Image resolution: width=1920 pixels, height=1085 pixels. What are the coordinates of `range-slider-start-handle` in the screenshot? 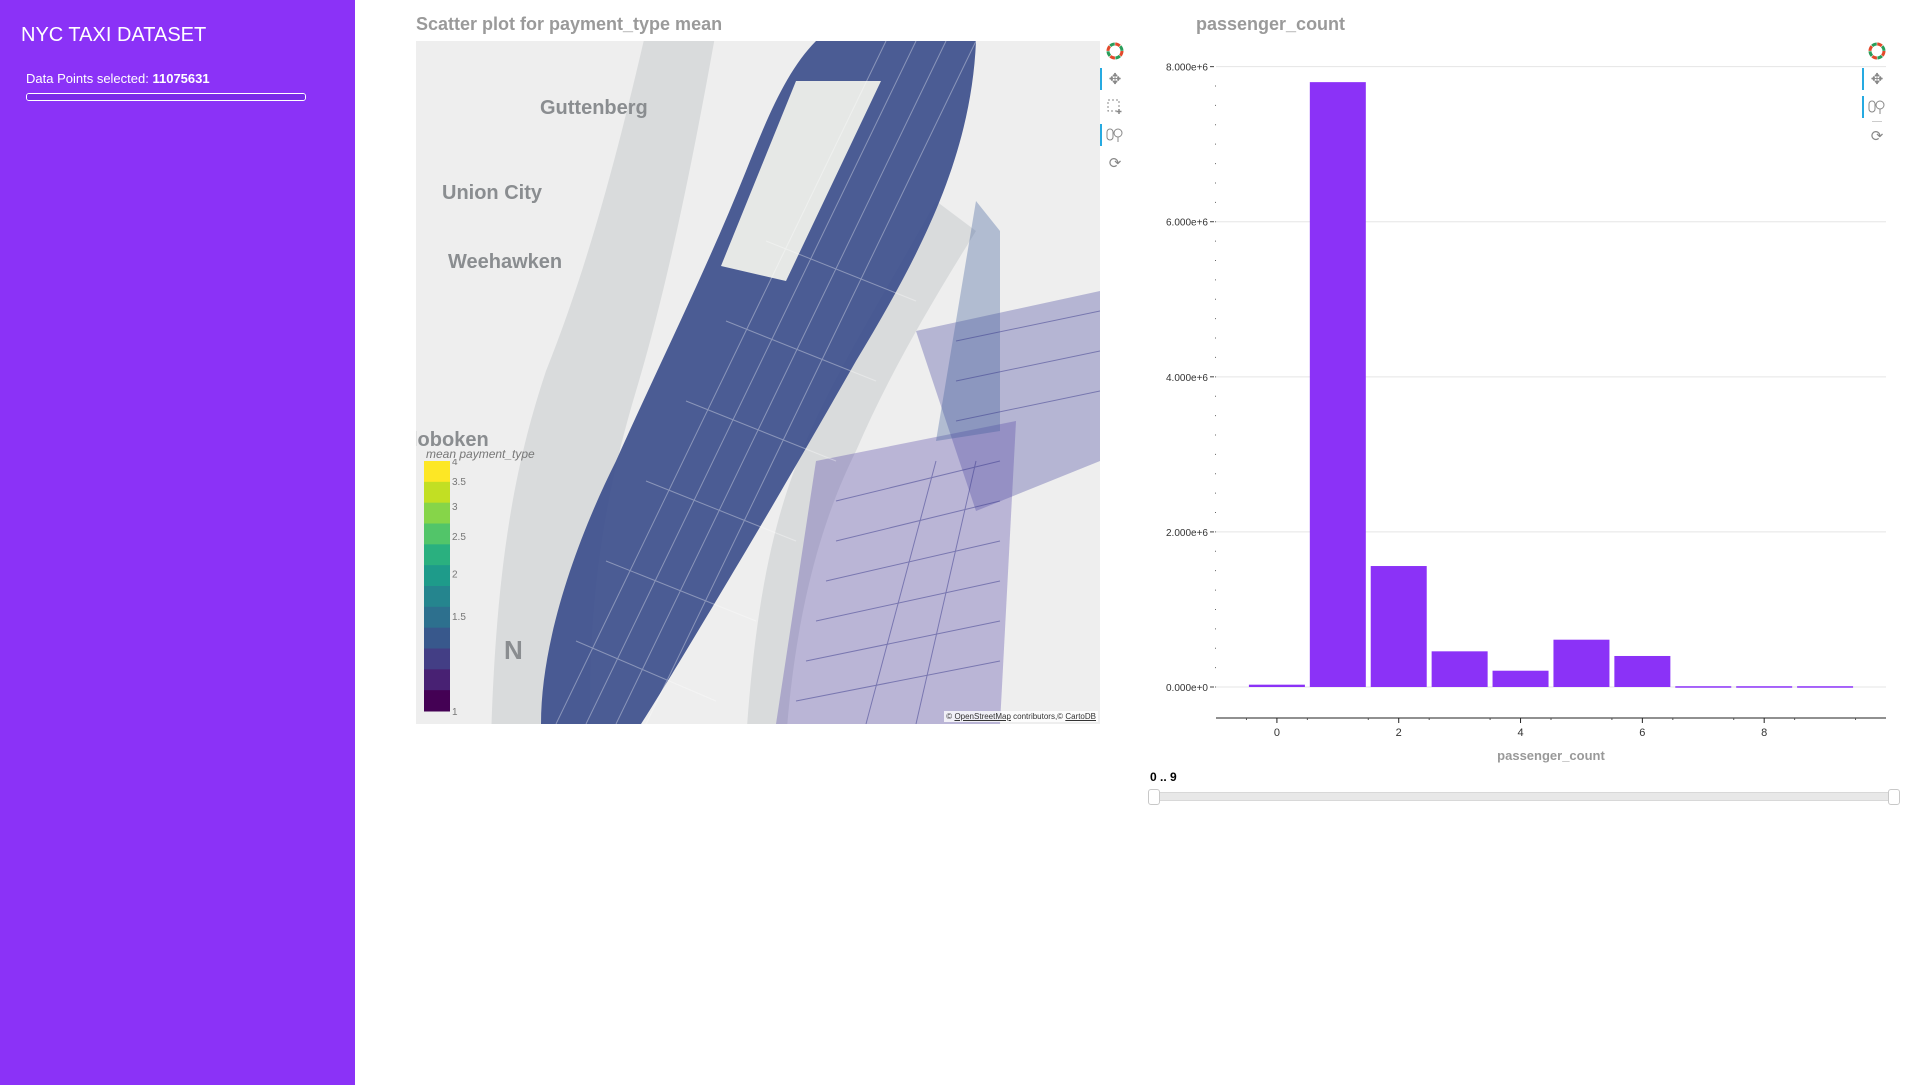 It's located at (1154, 797).